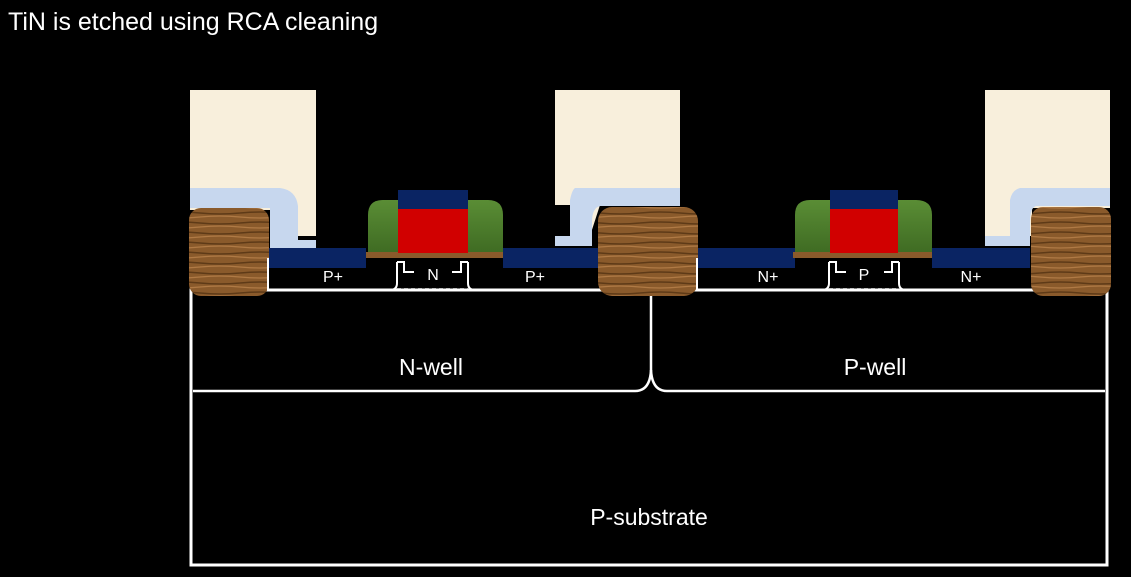  I want to click on label-p-well: P-well, so click(875, 367).